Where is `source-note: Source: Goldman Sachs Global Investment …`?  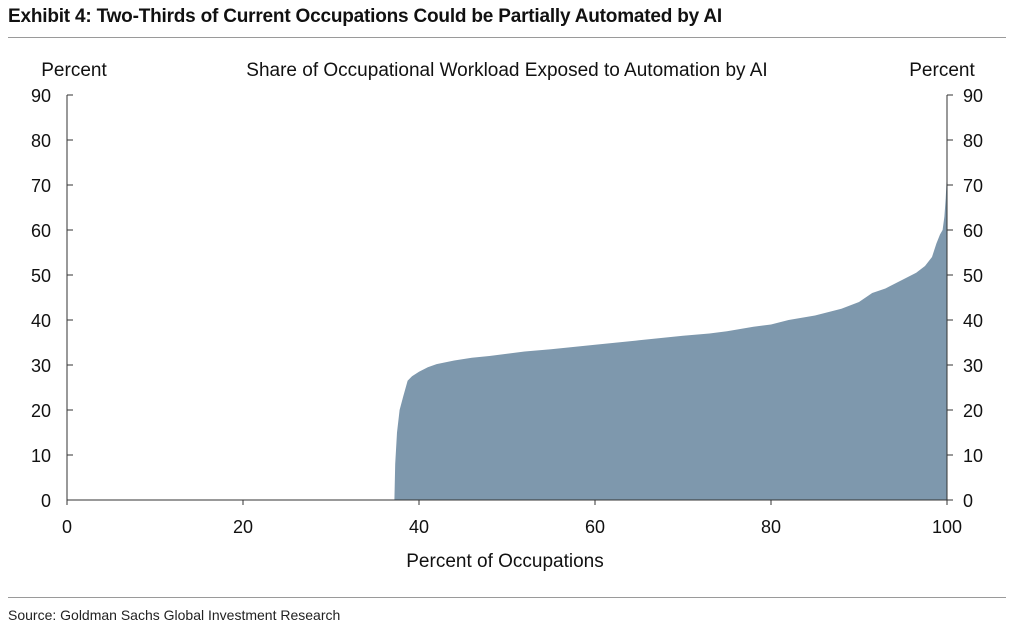
source-note: Source: Goldman Sachs Global Investment … is located at coordinates (174, 615).